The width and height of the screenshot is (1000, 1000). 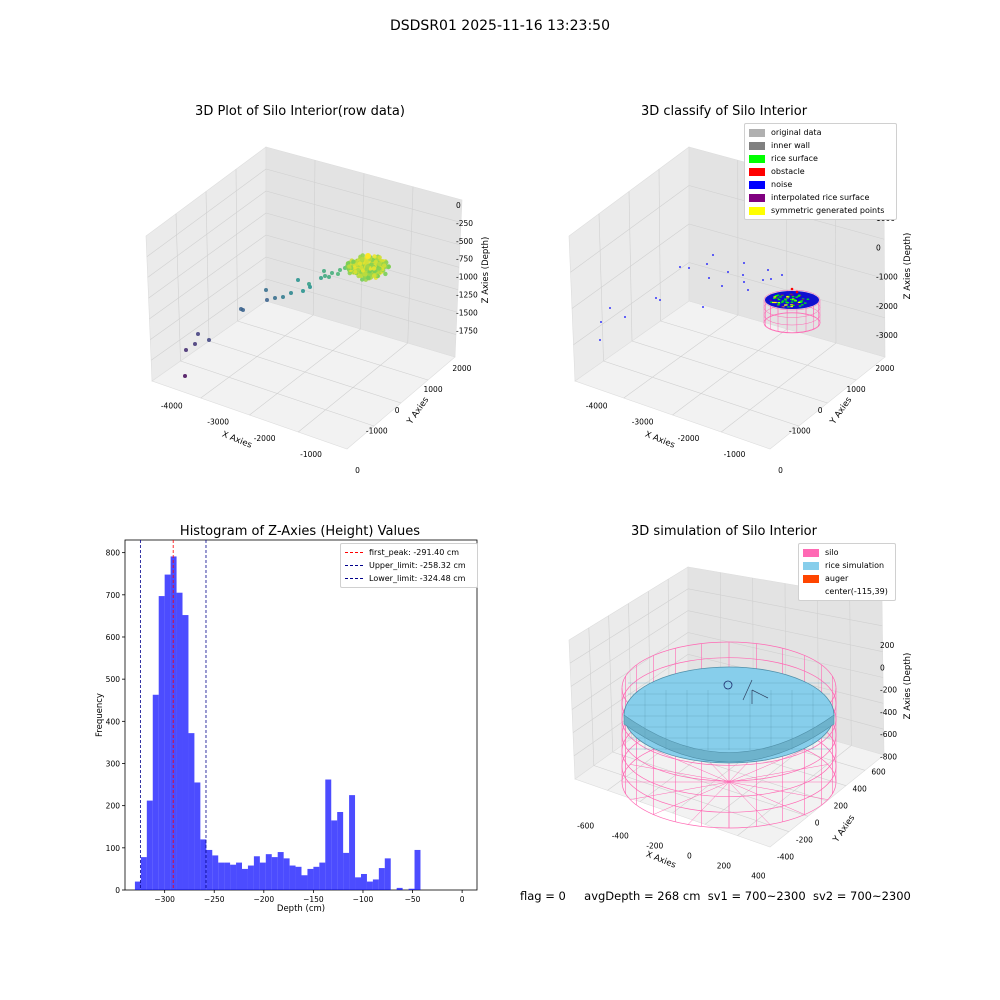 I want to click on sv2-value: sv2 = 700~2300, so click(x=861, y=896).